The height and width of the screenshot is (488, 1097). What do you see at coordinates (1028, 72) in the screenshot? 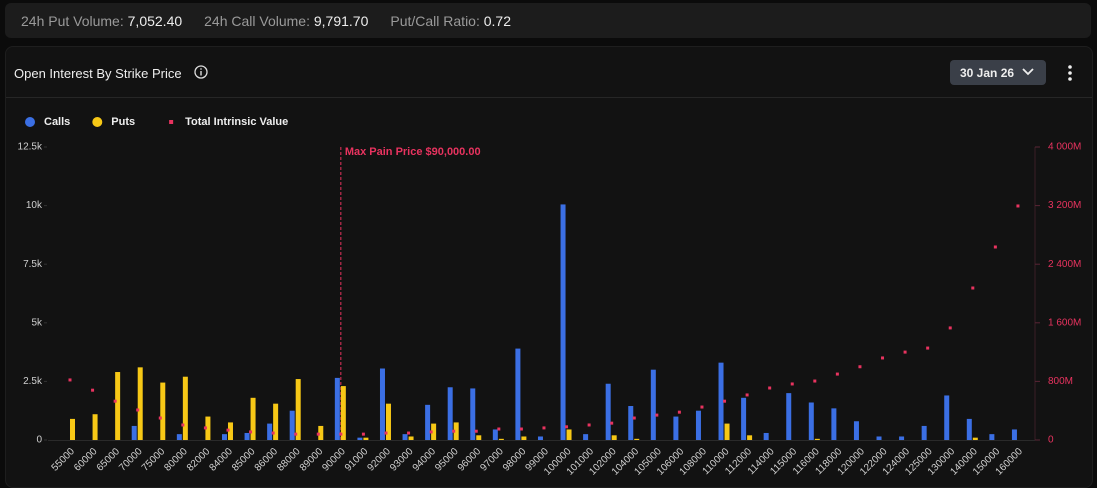
I see `chevron` at bounding box center [1028, 72].